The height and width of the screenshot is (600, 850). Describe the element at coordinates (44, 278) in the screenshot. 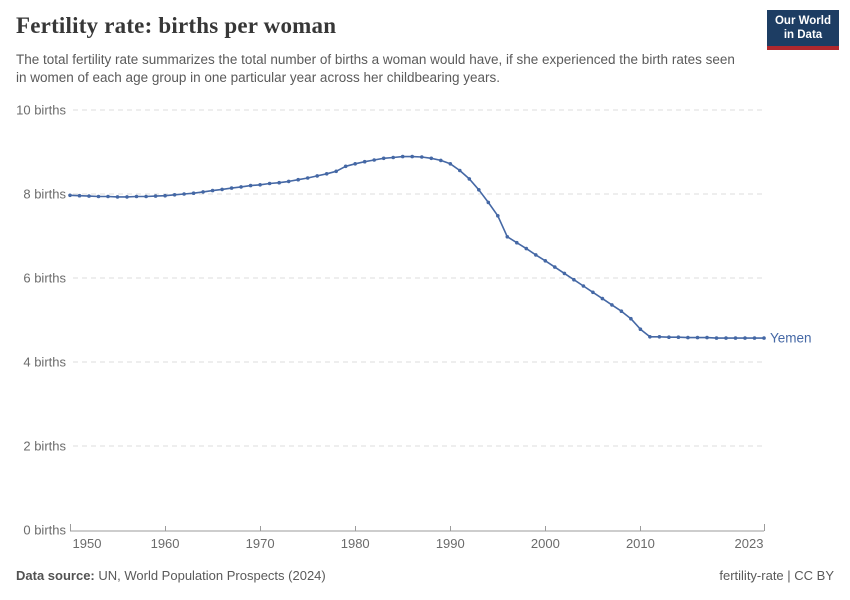

I see `y-tick-label: 6 births` at that location.